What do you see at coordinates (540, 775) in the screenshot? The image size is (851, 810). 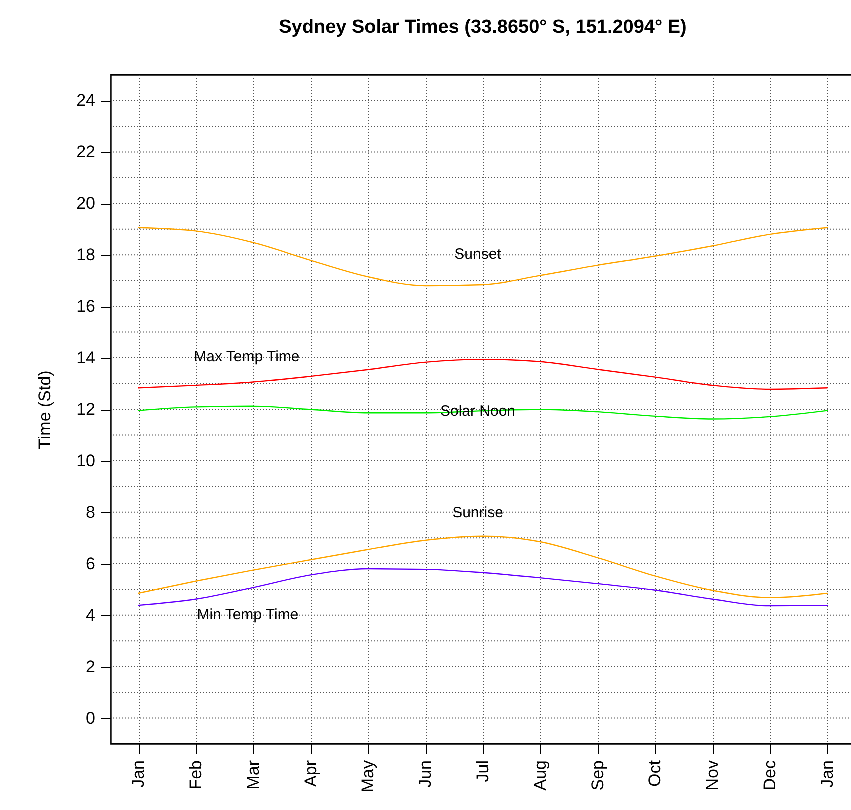 I see `x-tick-label: Aug` at bounding box center [540, 775].